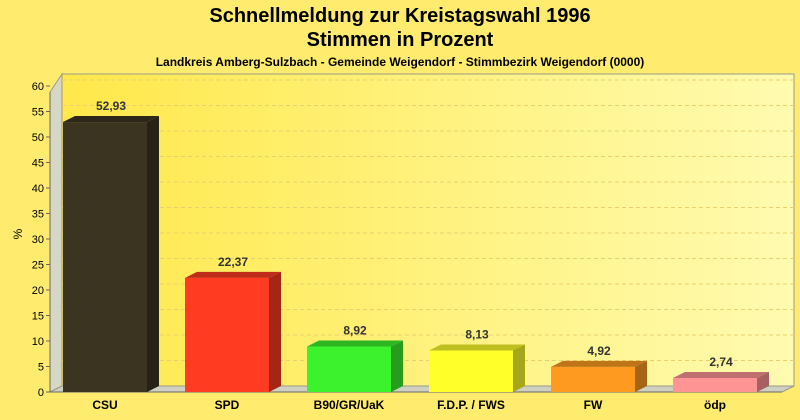  I want to click on category-label: F.D.P. / FWS, so click(471, 405).